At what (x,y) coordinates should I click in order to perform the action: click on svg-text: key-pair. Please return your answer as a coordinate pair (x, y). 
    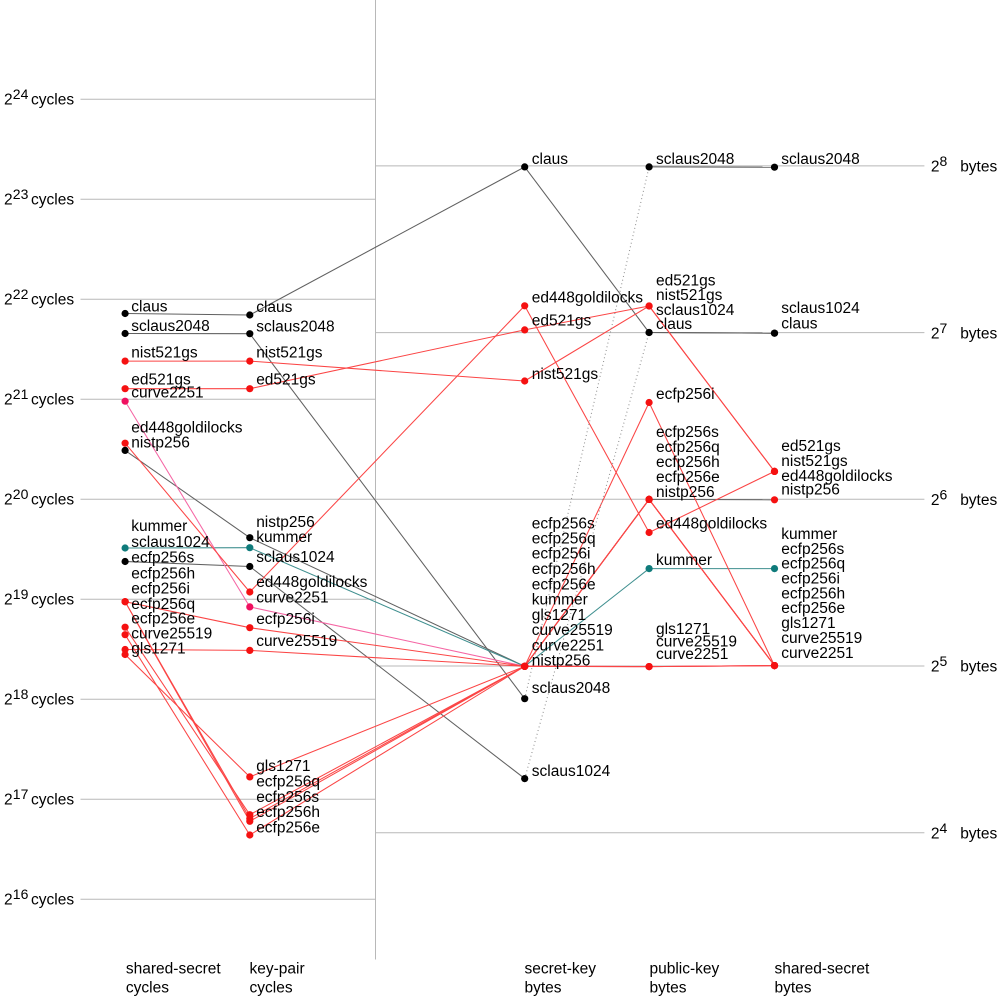
    Looking at the image, I should click on (277, 968).